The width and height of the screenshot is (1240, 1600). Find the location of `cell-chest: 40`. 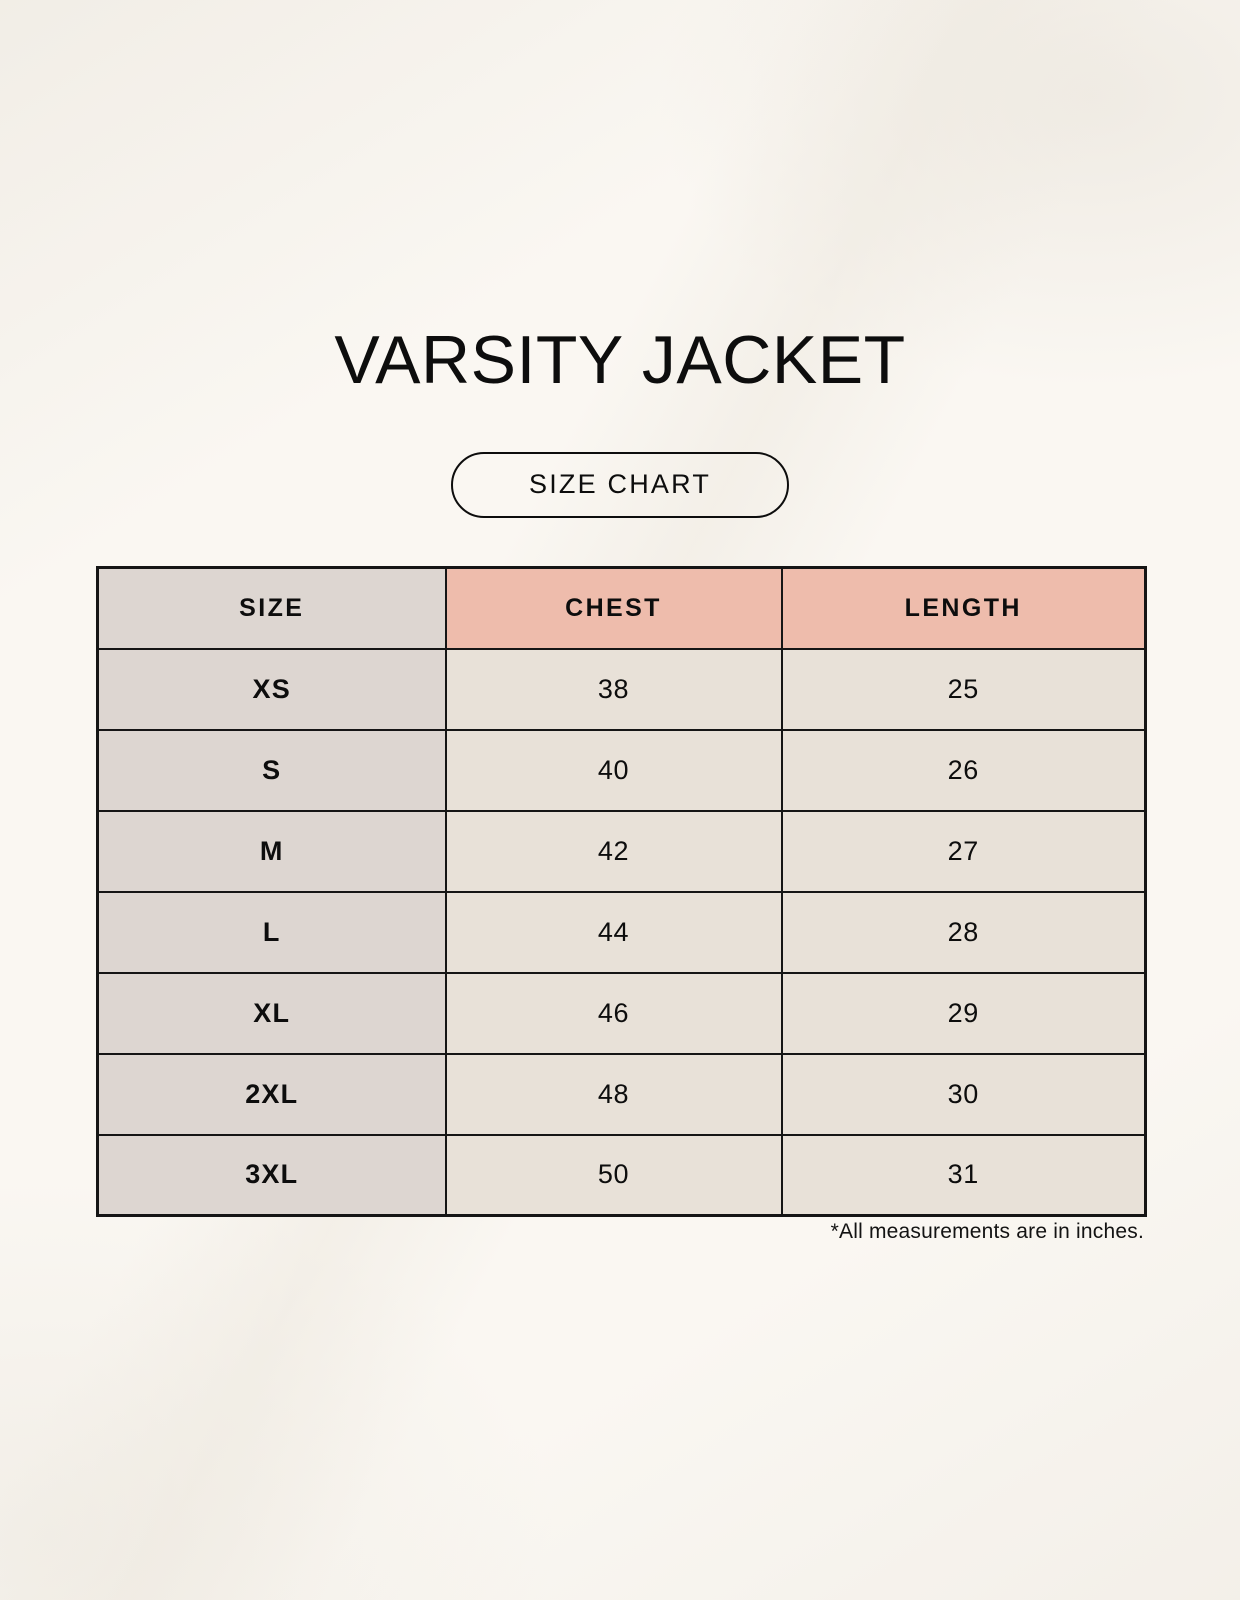

cell-chest: 40 is located at coordinates (613, 770).